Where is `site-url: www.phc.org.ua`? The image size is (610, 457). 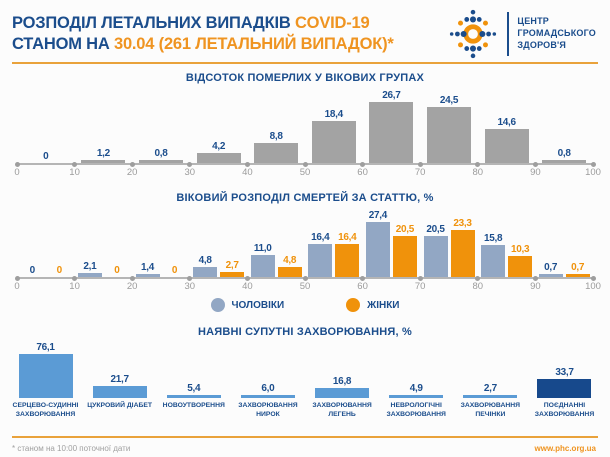 site-url: www.phc.org.ua is located at coordinates (565, 448).